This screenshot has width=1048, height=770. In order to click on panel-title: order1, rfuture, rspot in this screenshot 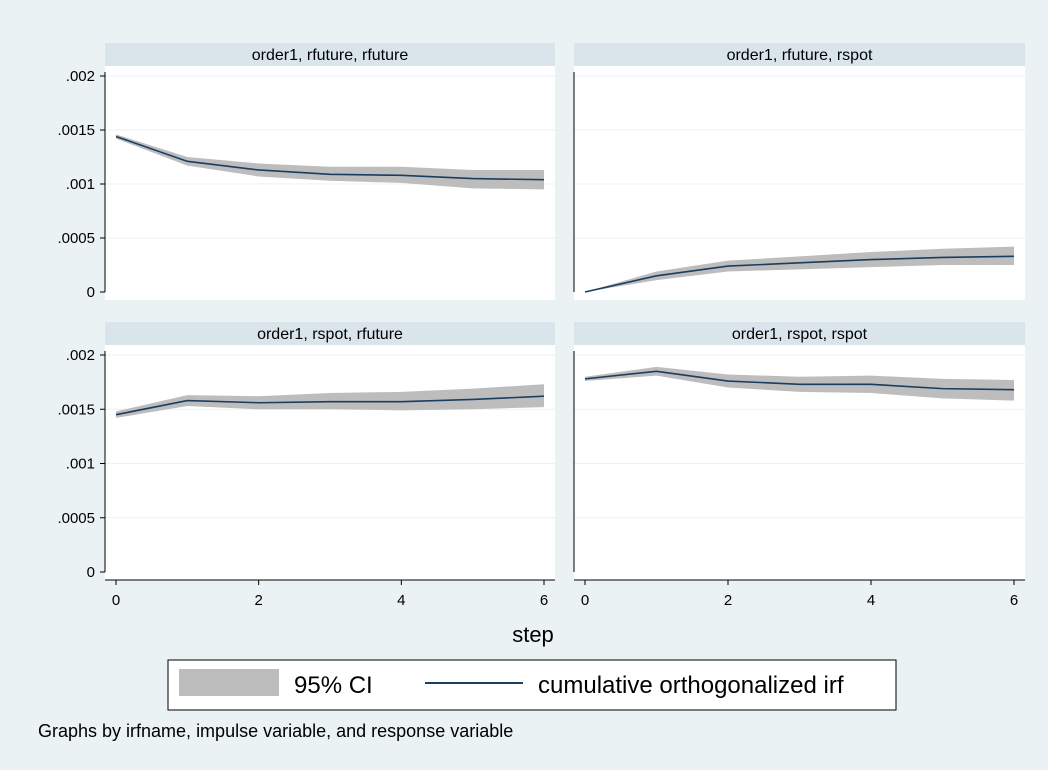, I will do `click(800, 55)`.